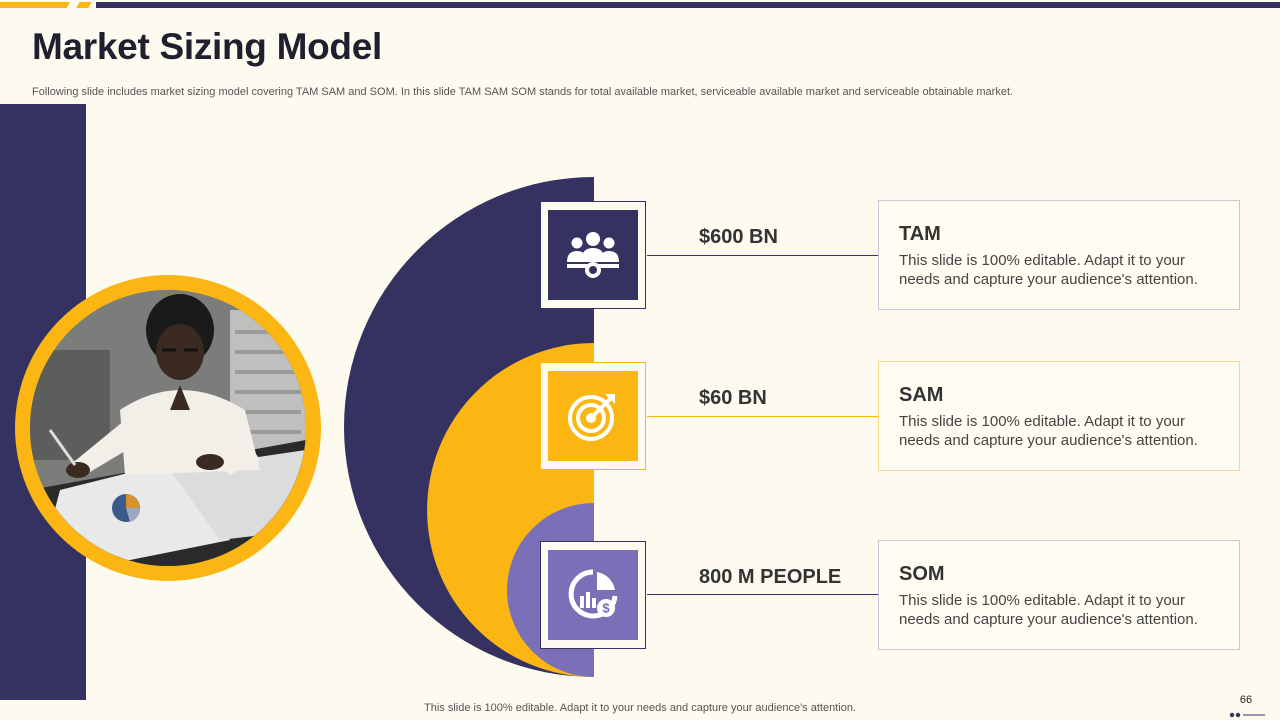 This screenshot has height=720, width=1280. Describe the element at coordinates (921, 395) in the screenshot. I see `sam-title: SAM` at that location.